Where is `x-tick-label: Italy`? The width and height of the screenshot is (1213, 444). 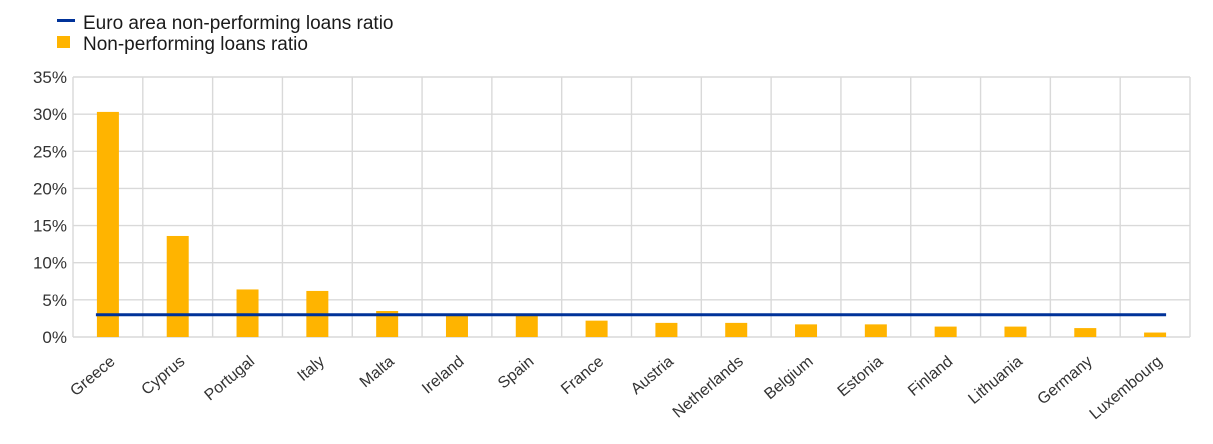
x-tick-label: Italy is located at coordinates (311, 369).